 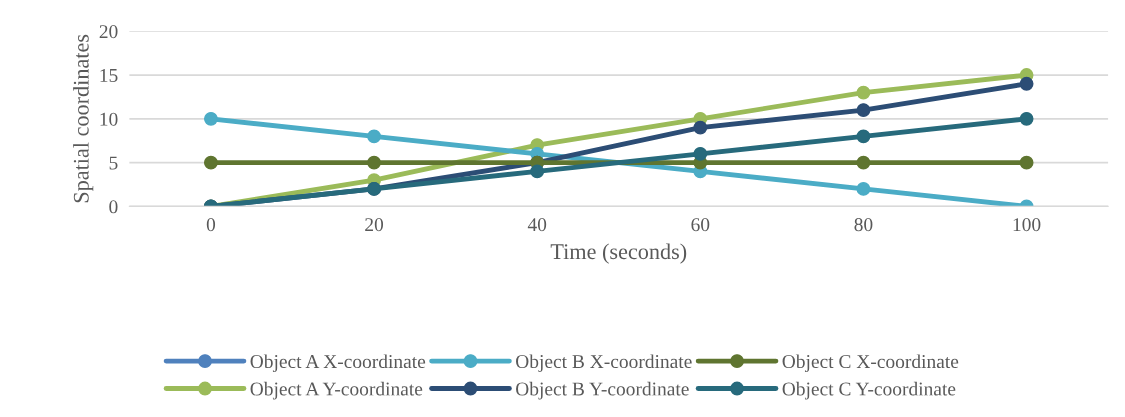 I want to click on legend-label: Object B Y-coordinate, so click(x=602, y=390).